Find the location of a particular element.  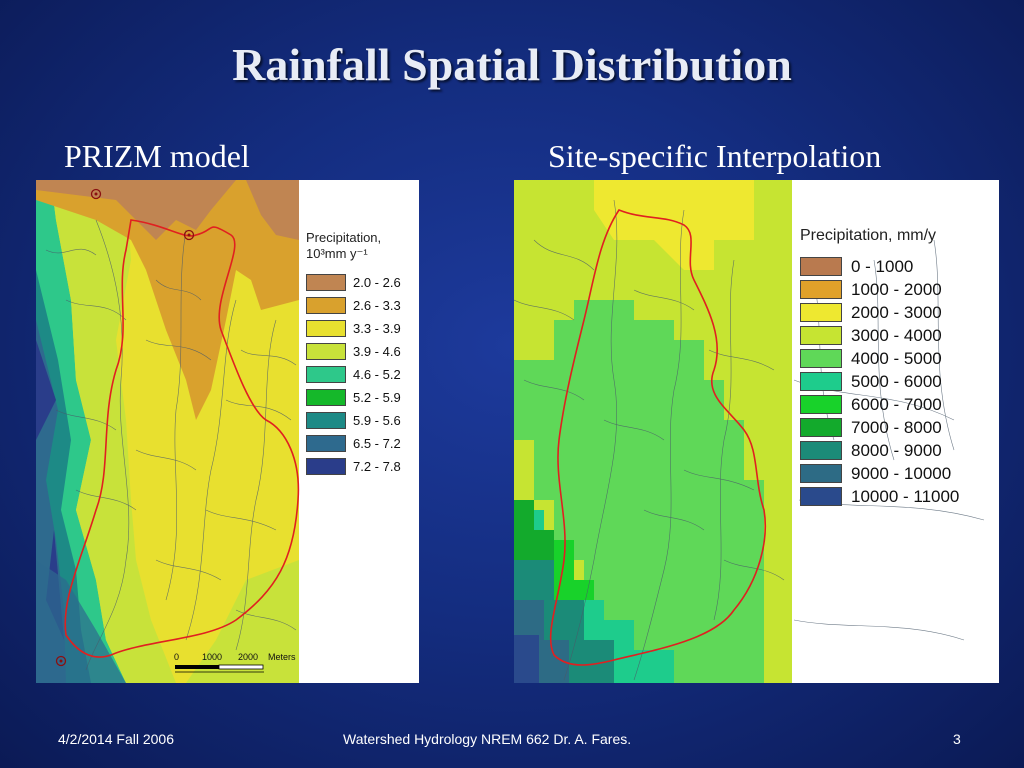

scale-label-meters: Meters is located at coordinates (282, 657).